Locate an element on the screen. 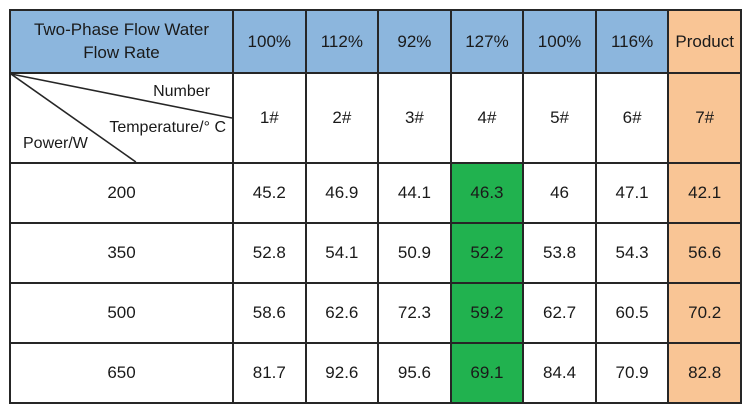 The image size is (750, 415). value-cell: 58.6 is located at coordinates (269, 313).